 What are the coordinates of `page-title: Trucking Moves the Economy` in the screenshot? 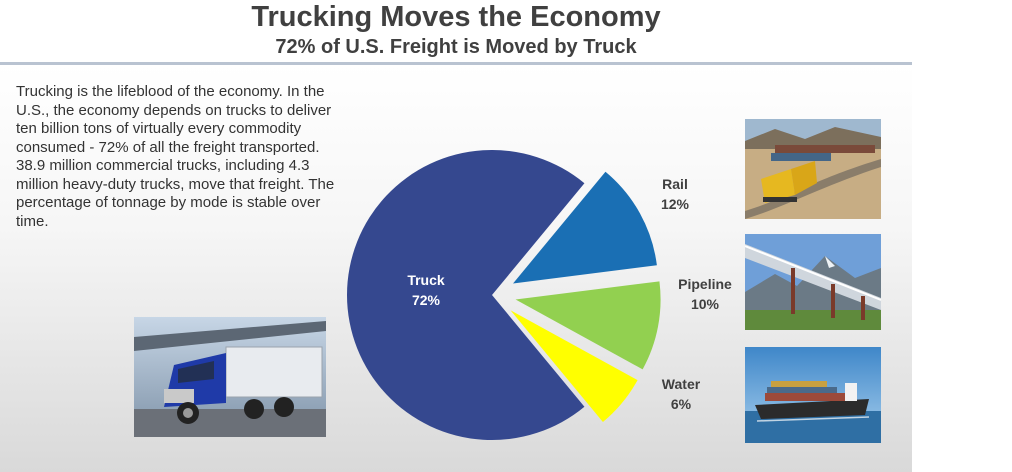 It's located at (456, 17).